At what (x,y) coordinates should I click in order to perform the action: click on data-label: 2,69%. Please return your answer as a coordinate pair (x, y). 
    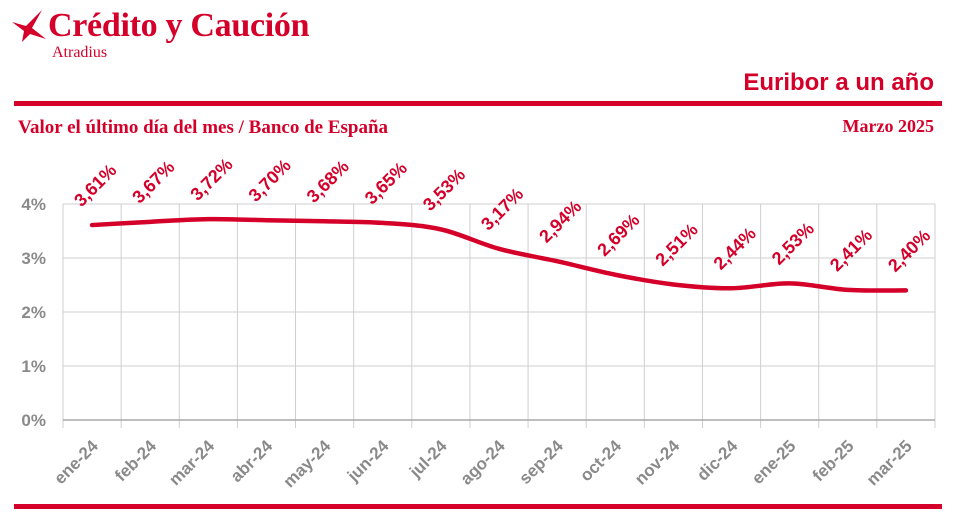
    Looking at the image, I should click on (618, 235).